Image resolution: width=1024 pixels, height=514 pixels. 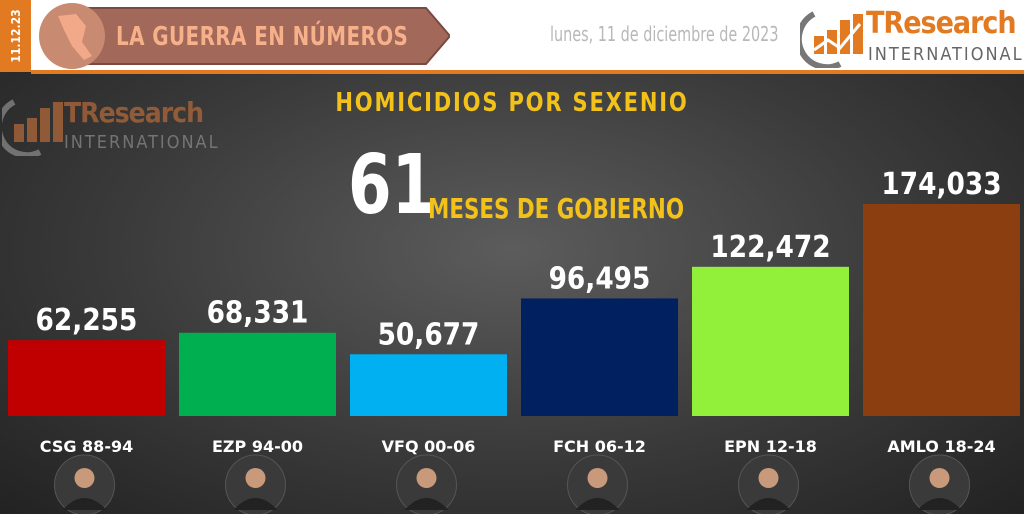 I want to click on watermark-name: TResearch, so click(x=134, y=112).